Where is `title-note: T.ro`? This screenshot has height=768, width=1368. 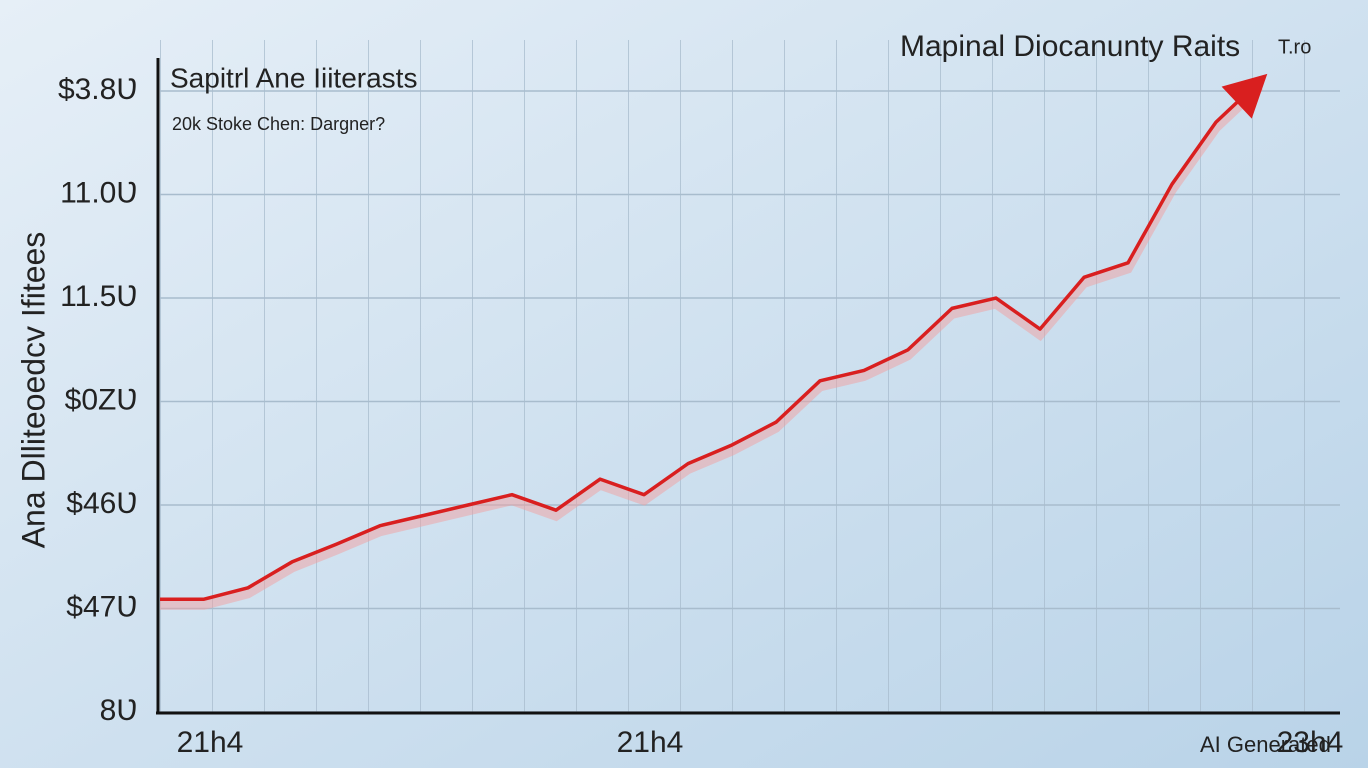 title-note: T.ro is located at coordinates (1294, 47).